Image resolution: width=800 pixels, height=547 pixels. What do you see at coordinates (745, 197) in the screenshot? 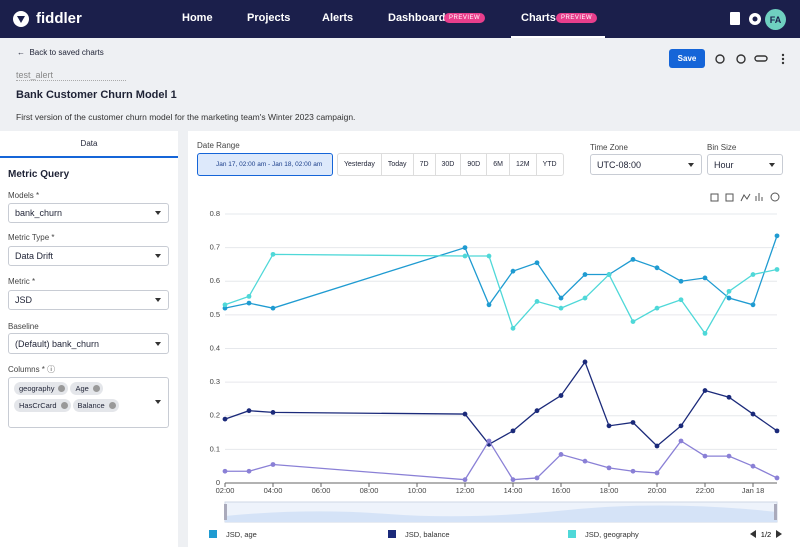
I see `chart-tools` at bounding box center [745, 197].